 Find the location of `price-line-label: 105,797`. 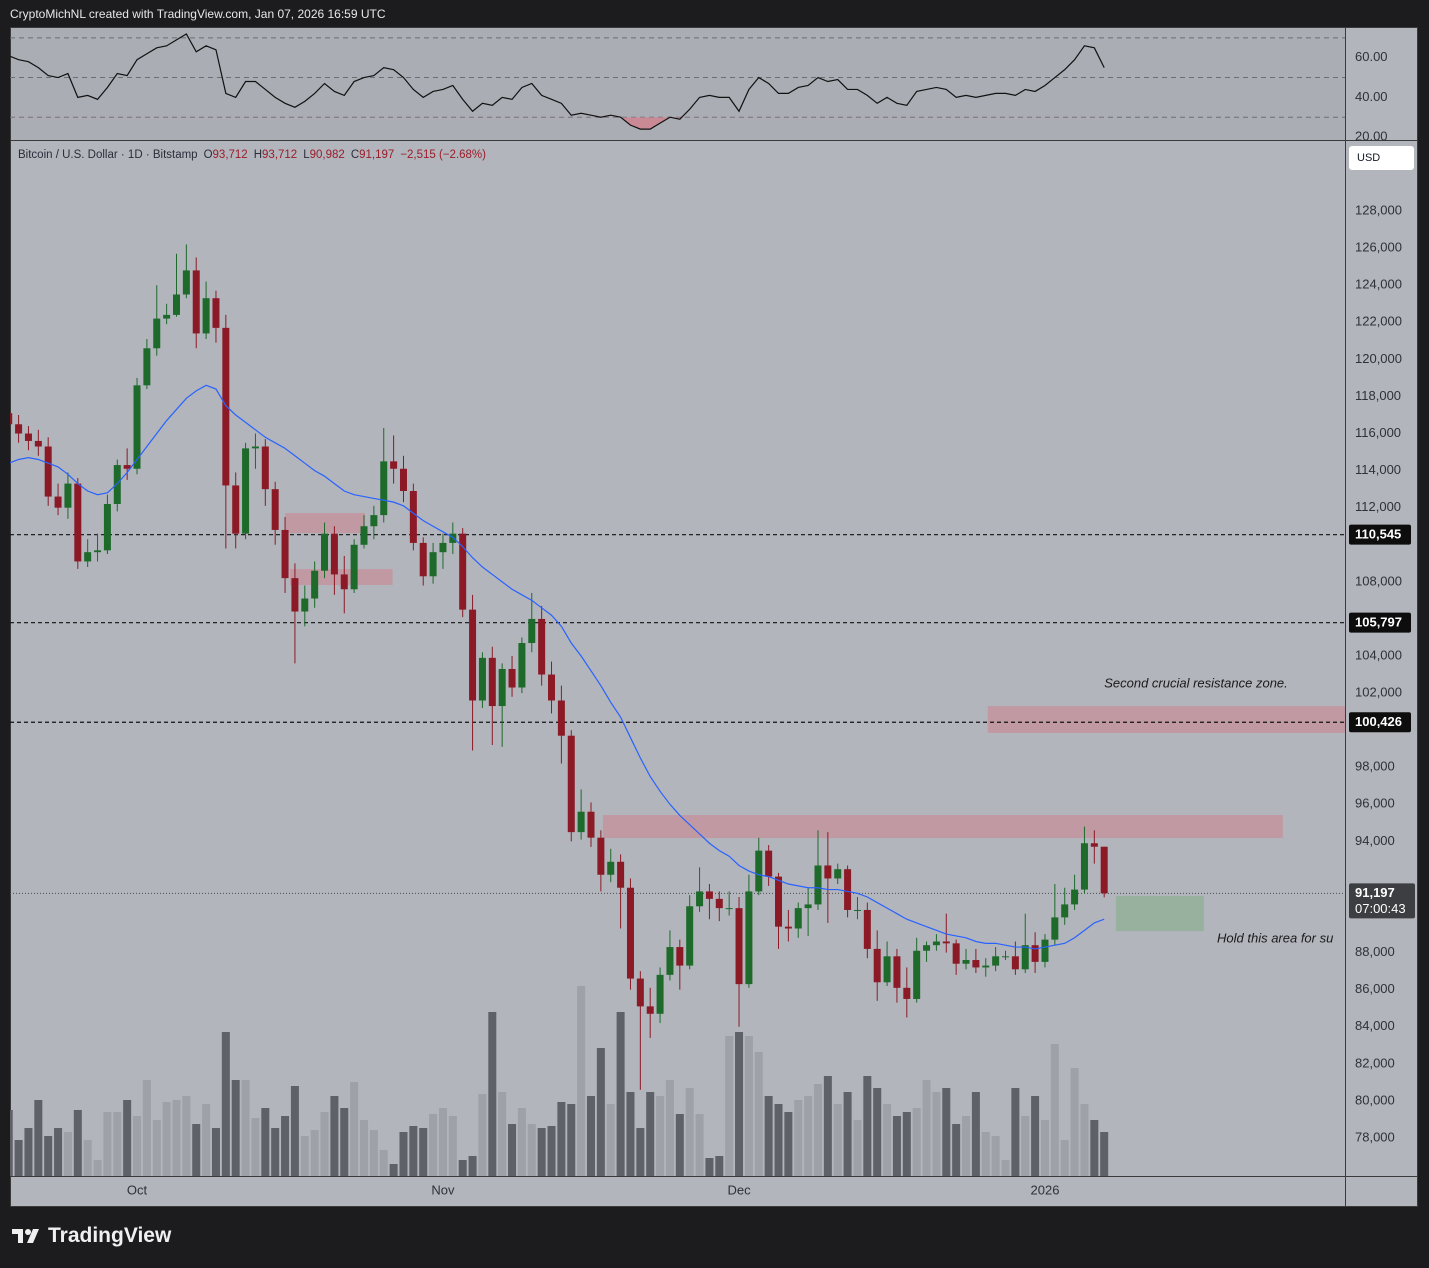

price-line-label: 105,797 is located at coordinates (1378, 622).